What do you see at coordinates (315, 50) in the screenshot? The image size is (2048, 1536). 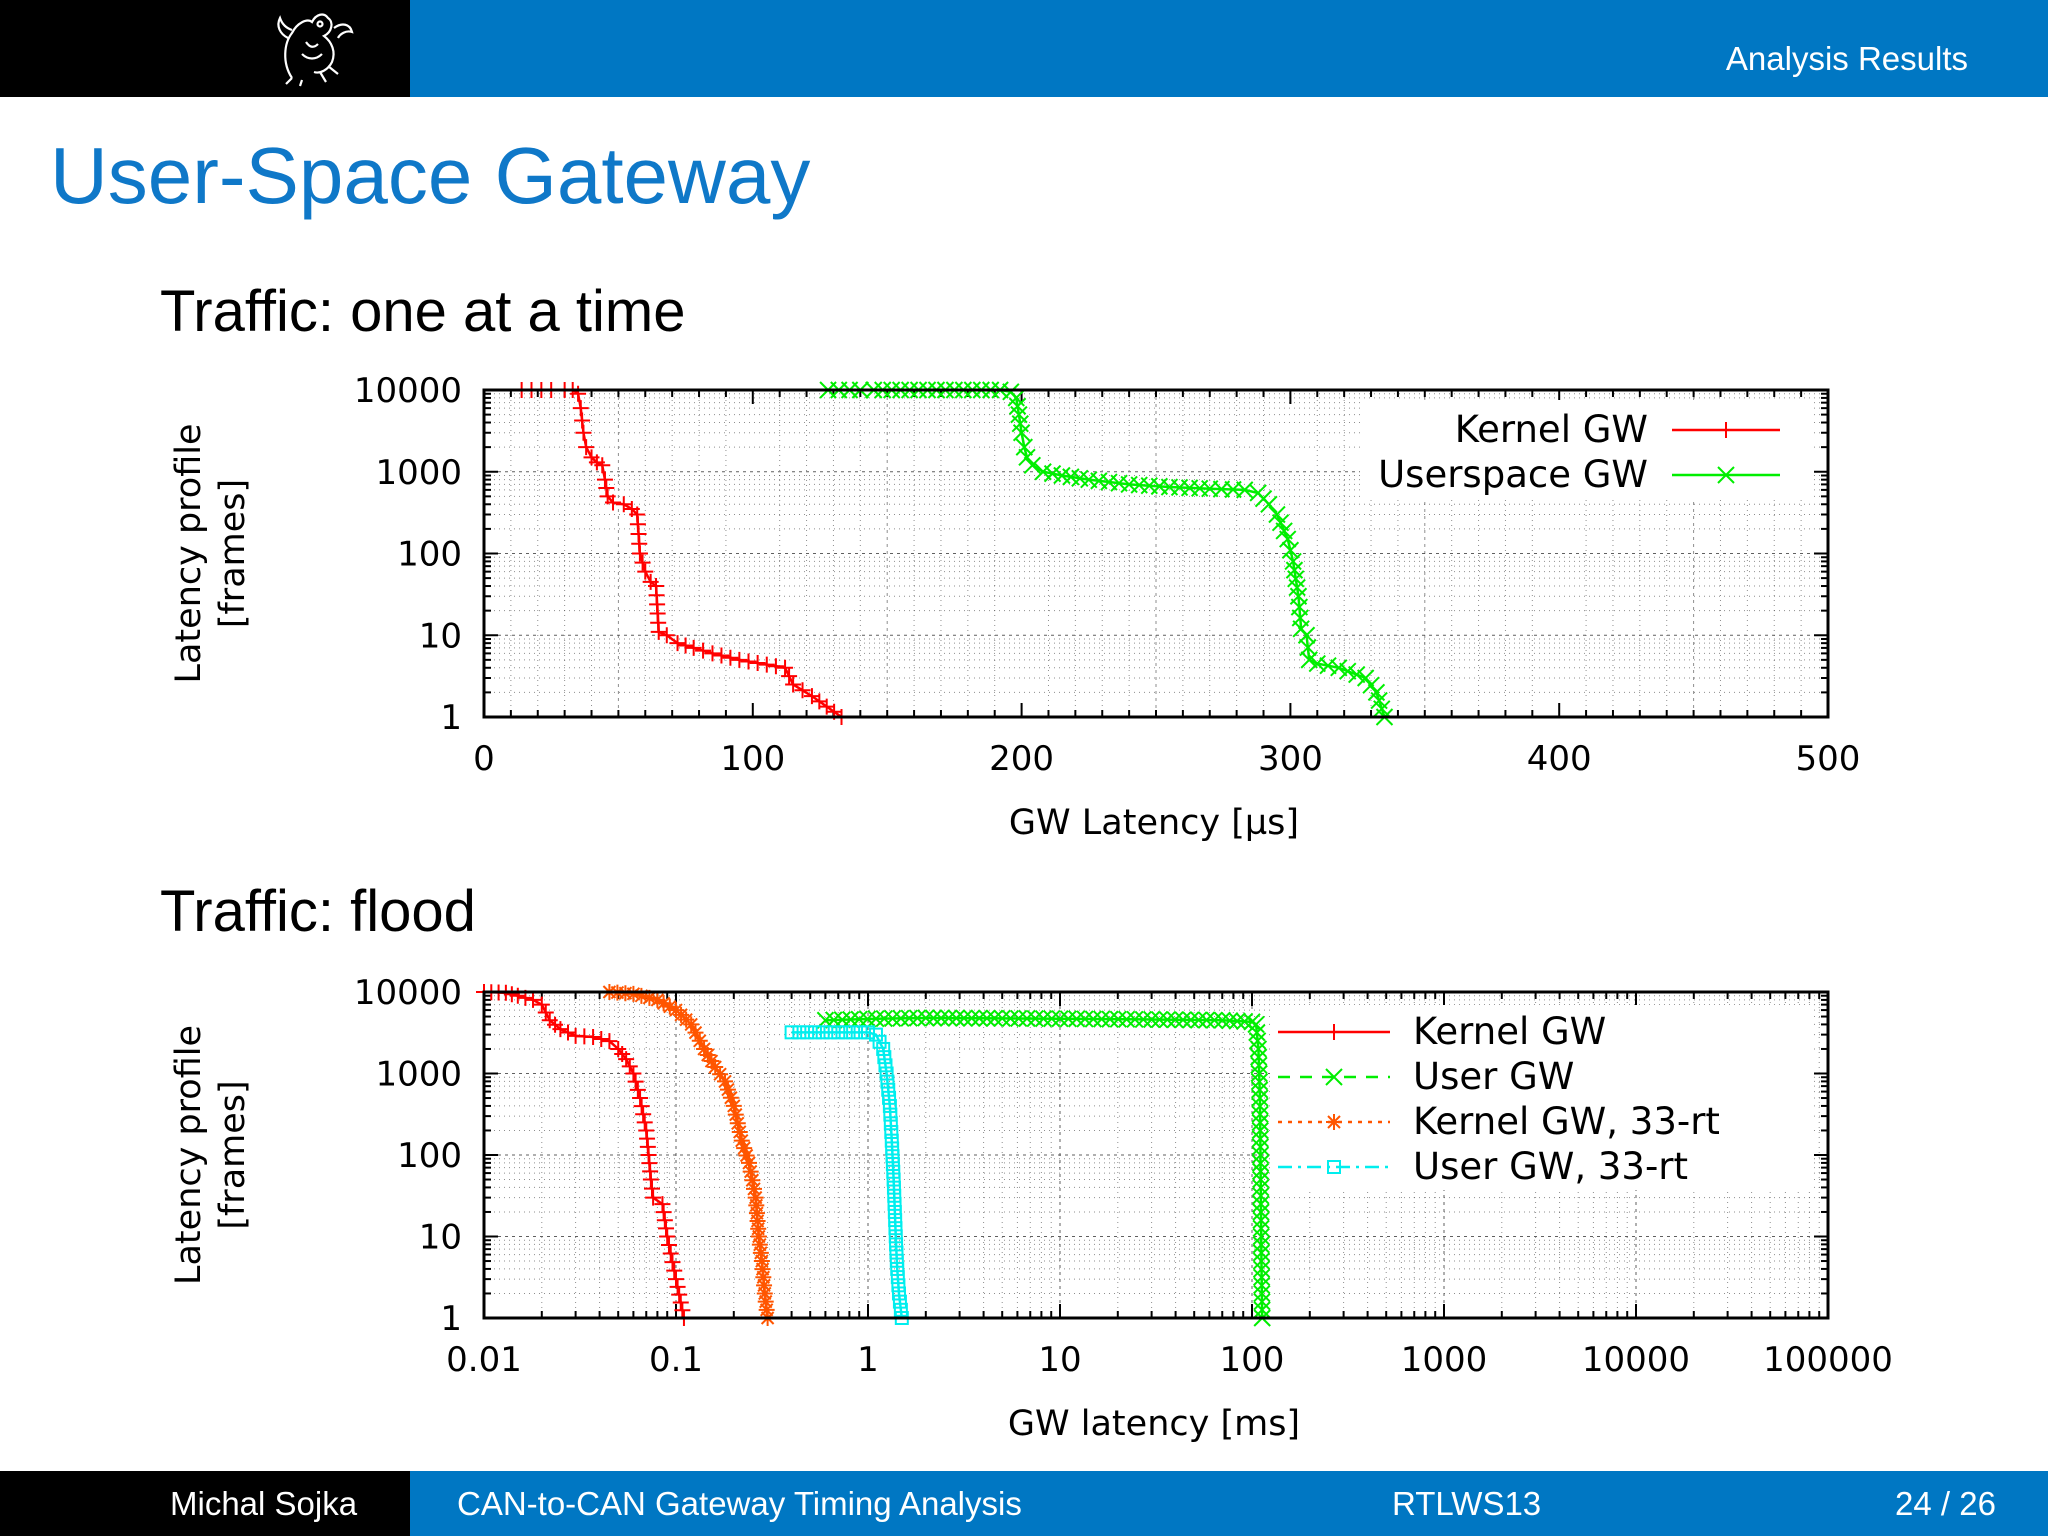 I see `university-lion-logo-icon` at bounding box center [315, 50].